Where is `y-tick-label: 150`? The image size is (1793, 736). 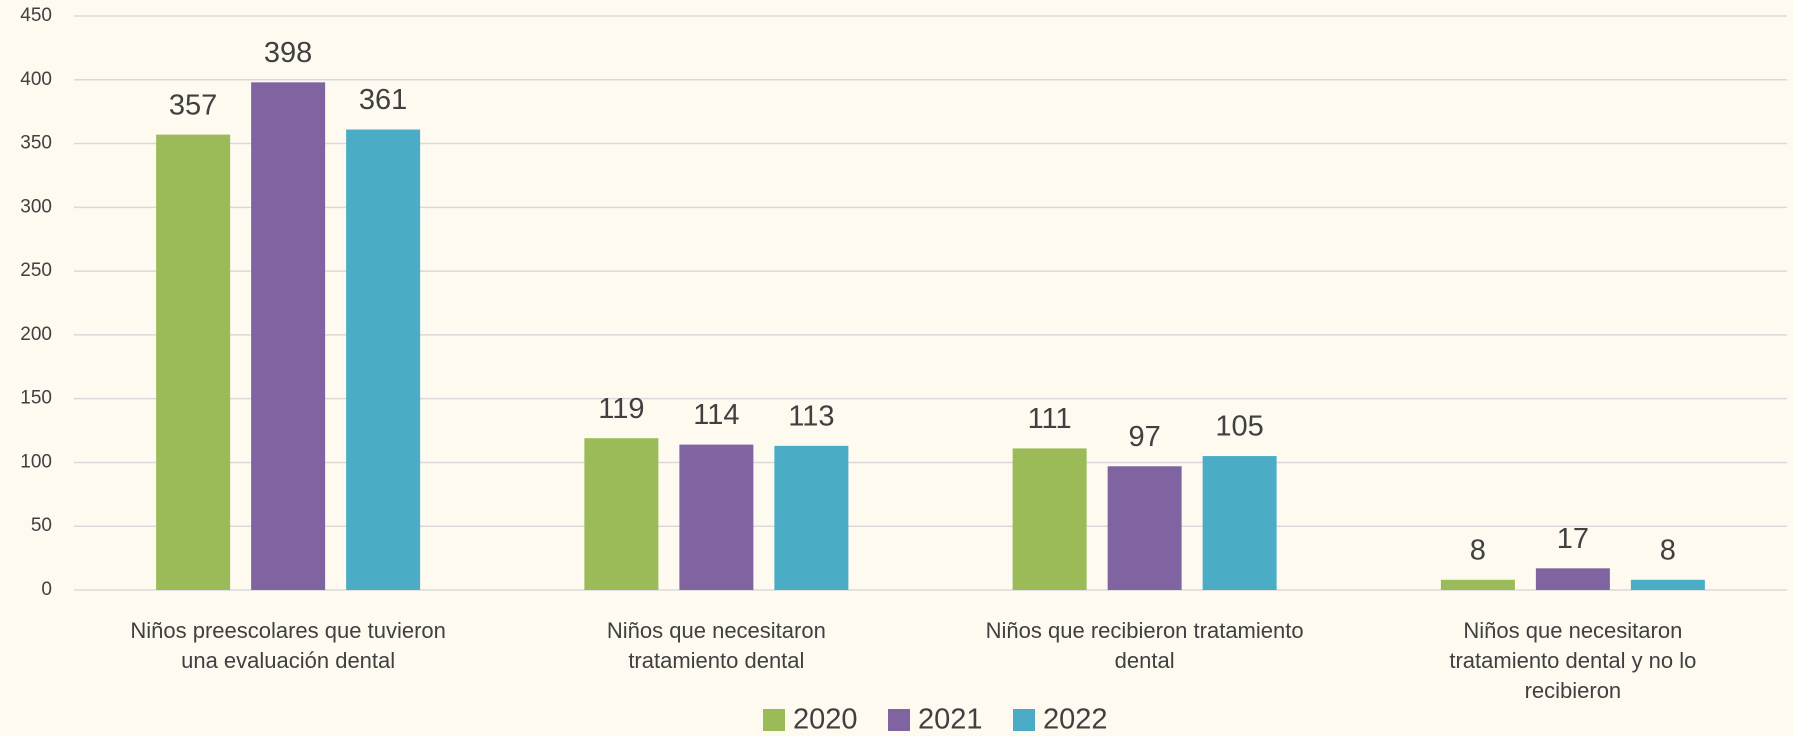 y-tick-label: 150 is located at coordinates (36, 398).